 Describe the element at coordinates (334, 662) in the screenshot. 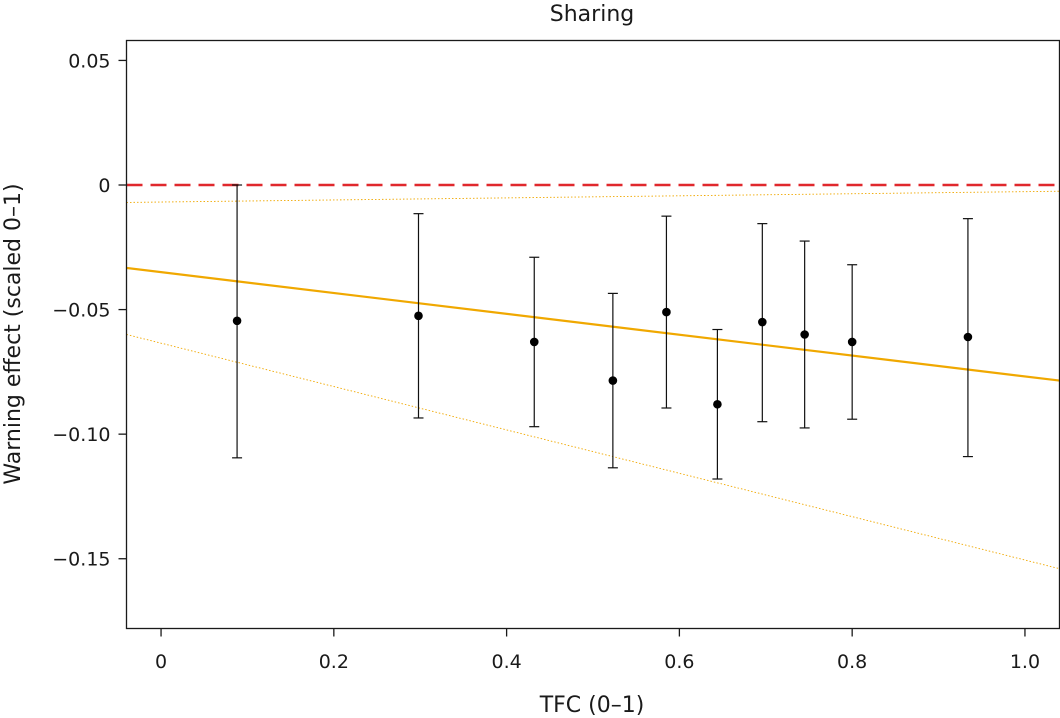

I see `x-tick-label: 0.2` at that location.